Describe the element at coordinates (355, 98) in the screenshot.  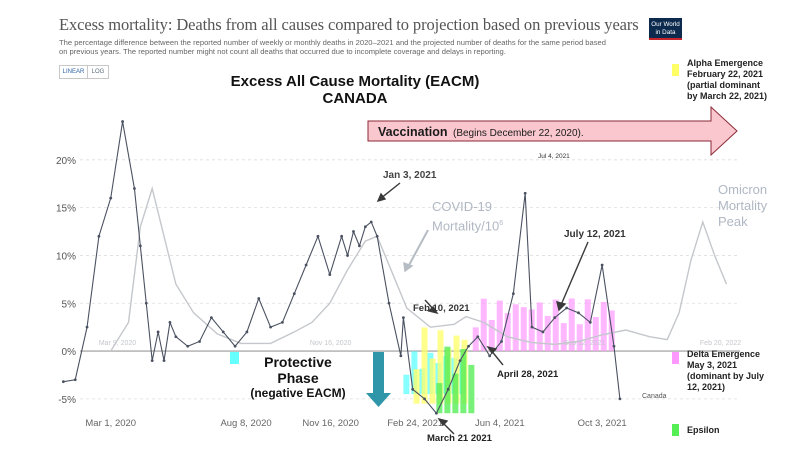
I see `overlay-title-country: CANADA` at that location.